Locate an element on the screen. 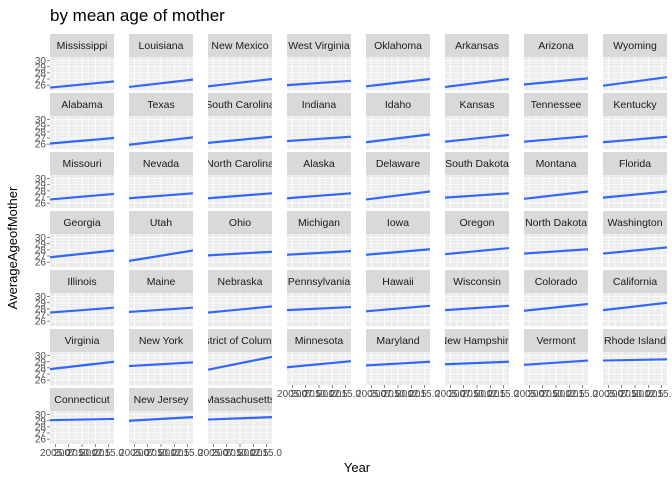 The height and width of the screenshot is (480, 672). facet-panel: Ohio is located at coordinates (240, 239).